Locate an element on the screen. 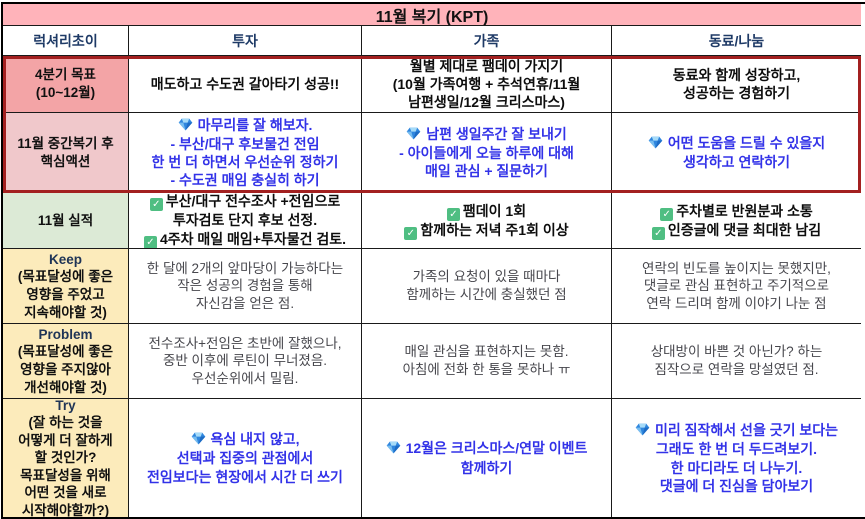 The height and width of the screenshot is (519, 865). table-title: 11월 복기 (KPT) is located at coordinates (432, 15).